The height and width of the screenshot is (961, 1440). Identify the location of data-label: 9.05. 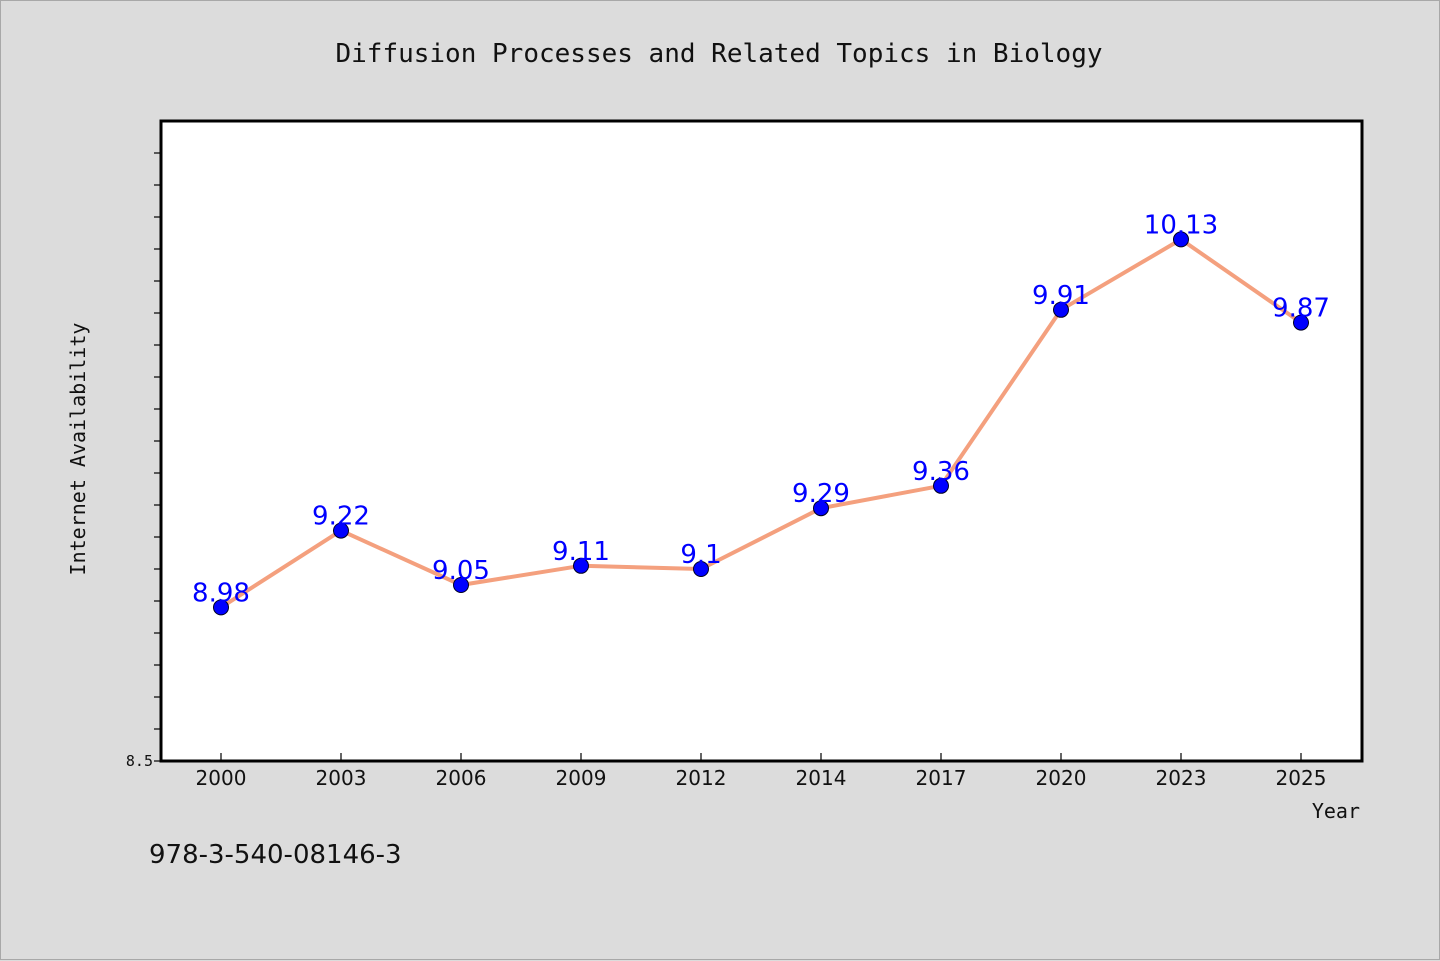
(461, 571).